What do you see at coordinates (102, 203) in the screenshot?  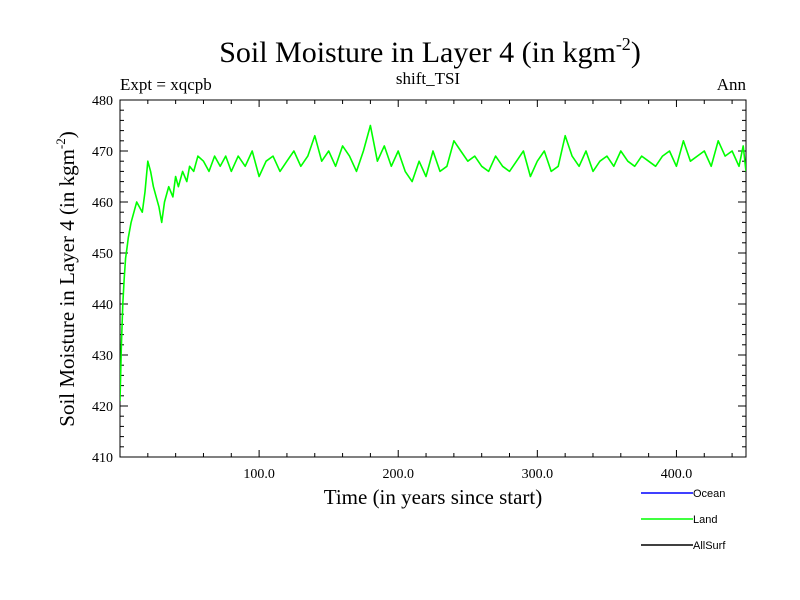 I see `y-tick-label: 460` at bounding box center [102, 203].